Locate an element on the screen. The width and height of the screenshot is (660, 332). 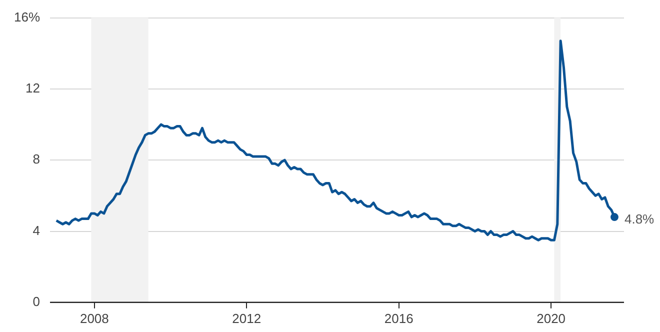
x-tick-label: 2008 is located at coordinates (94, 318).